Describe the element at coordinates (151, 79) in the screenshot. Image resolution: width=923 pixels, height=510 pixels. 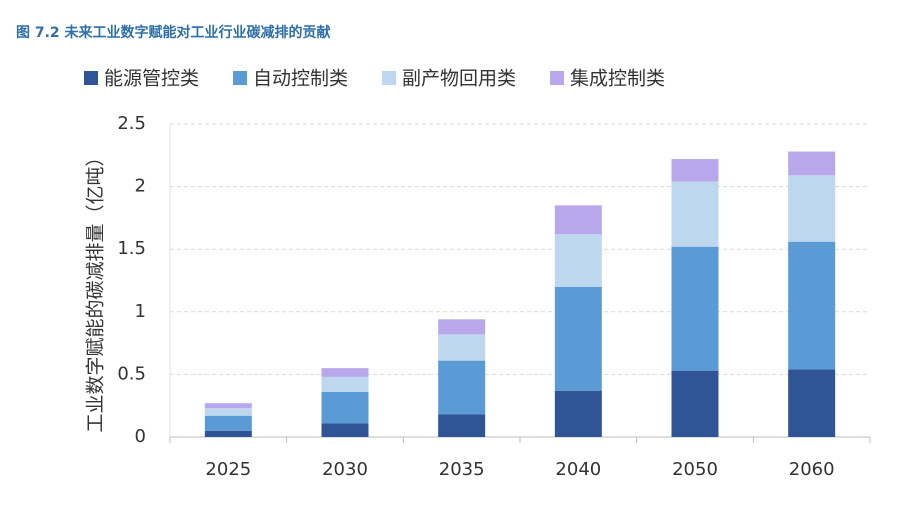
I see `legend-label: 能源管控类` at that location.